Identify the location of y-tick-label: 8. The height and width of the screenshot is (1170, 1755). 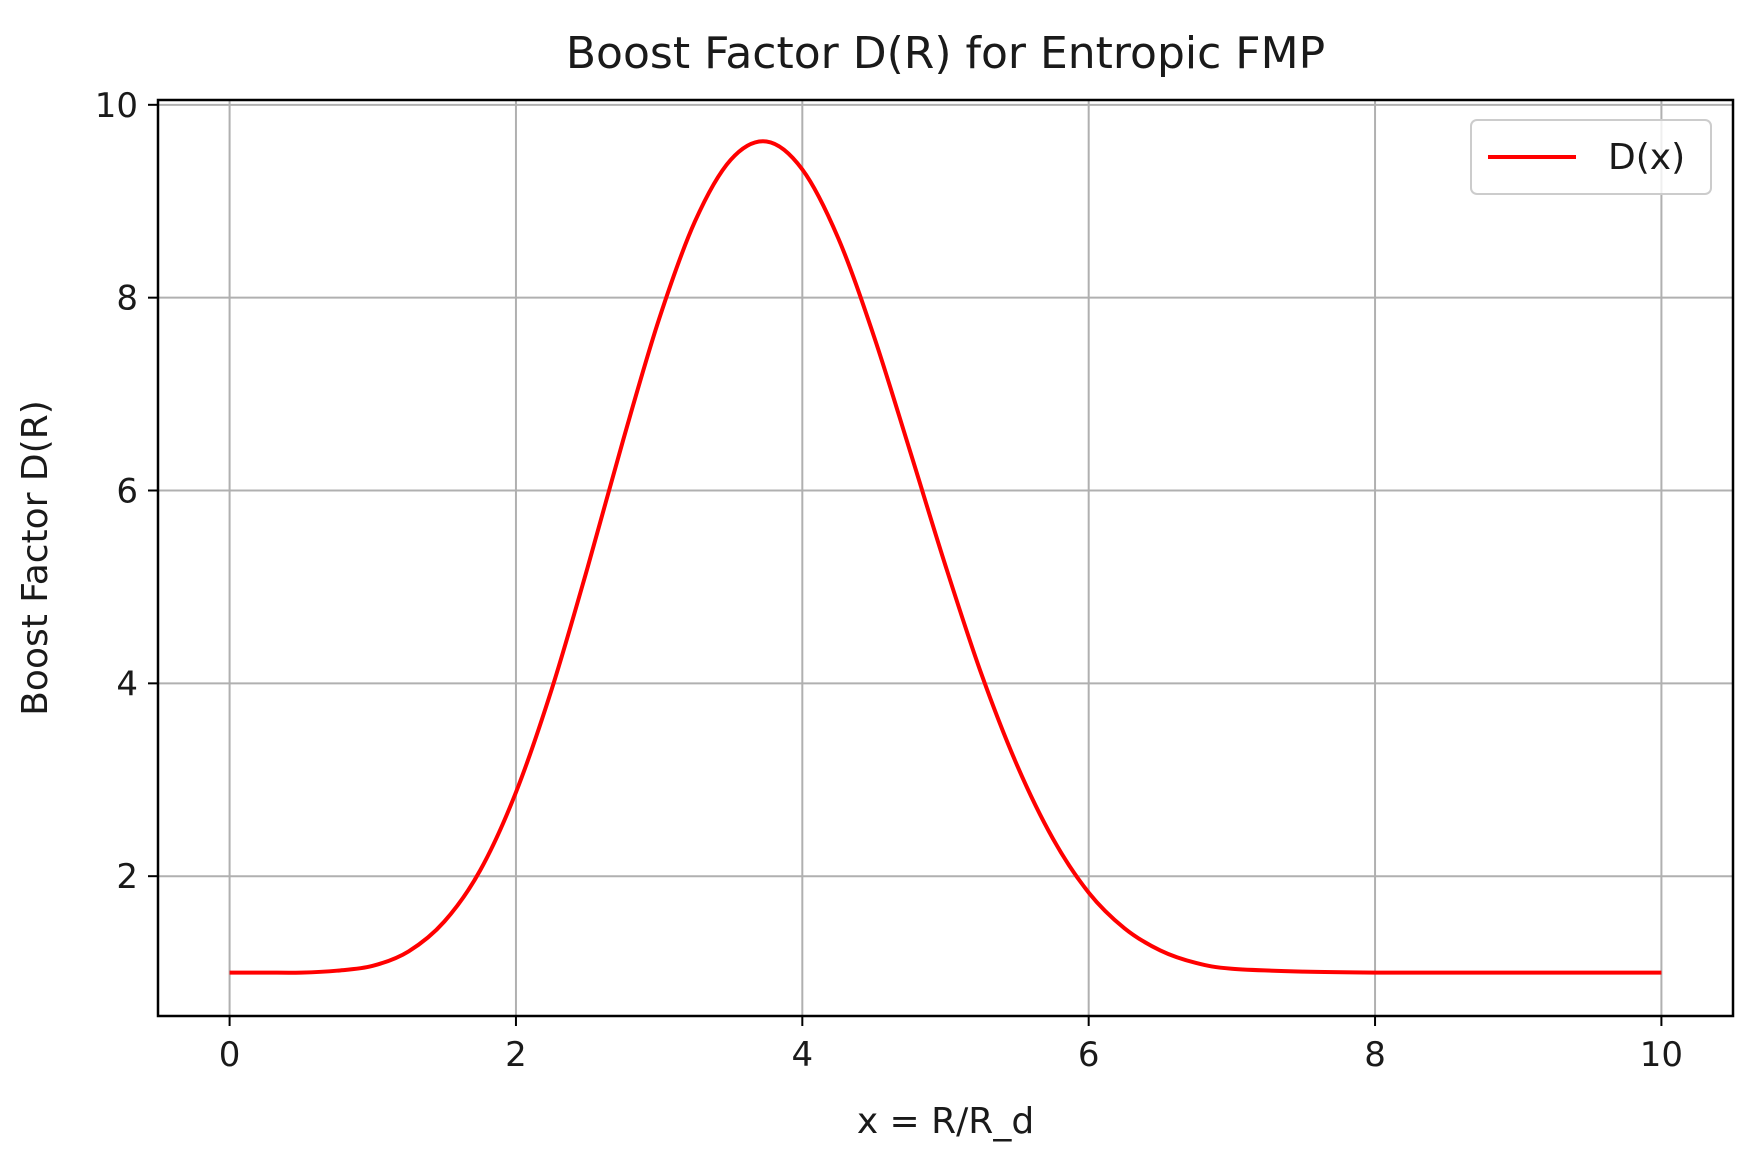
(127, 299).